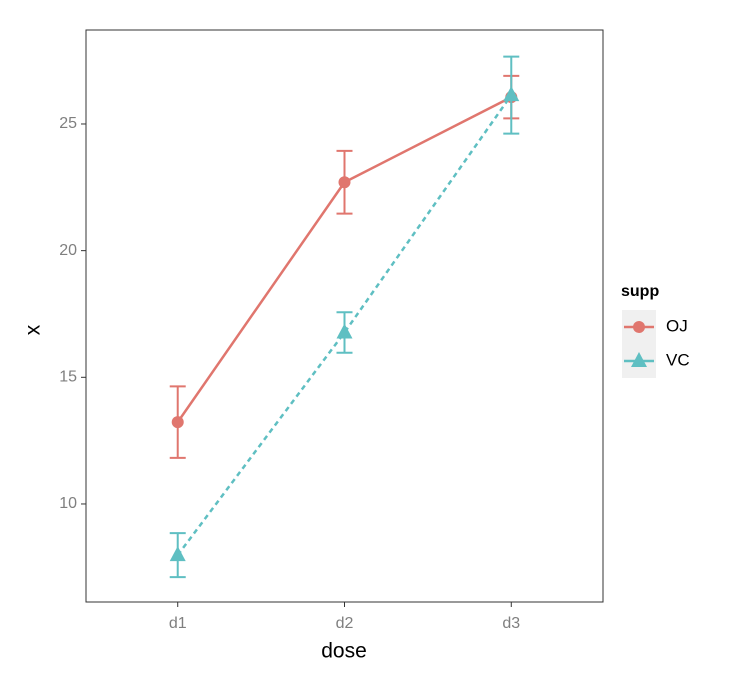 The width and height of the screenshot is (741, 680). Describe the element at coordinates (640, 291) in the screenshot. I see `legend-title: supp` at that location.